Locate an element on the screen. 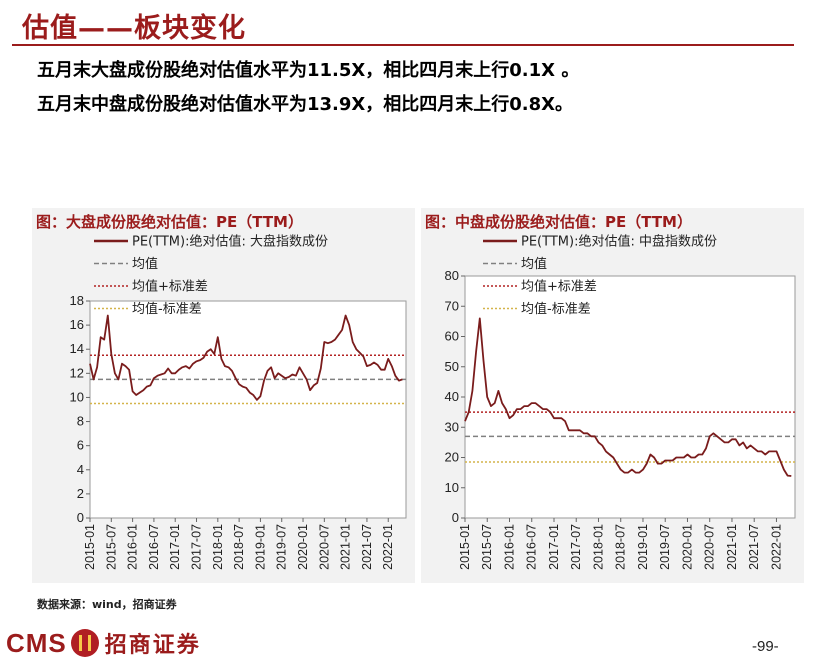 The height and width of the screenshot is (662, 828). data-source: 数据来源：wind，招商证券 is located at coordinates (107, 604).